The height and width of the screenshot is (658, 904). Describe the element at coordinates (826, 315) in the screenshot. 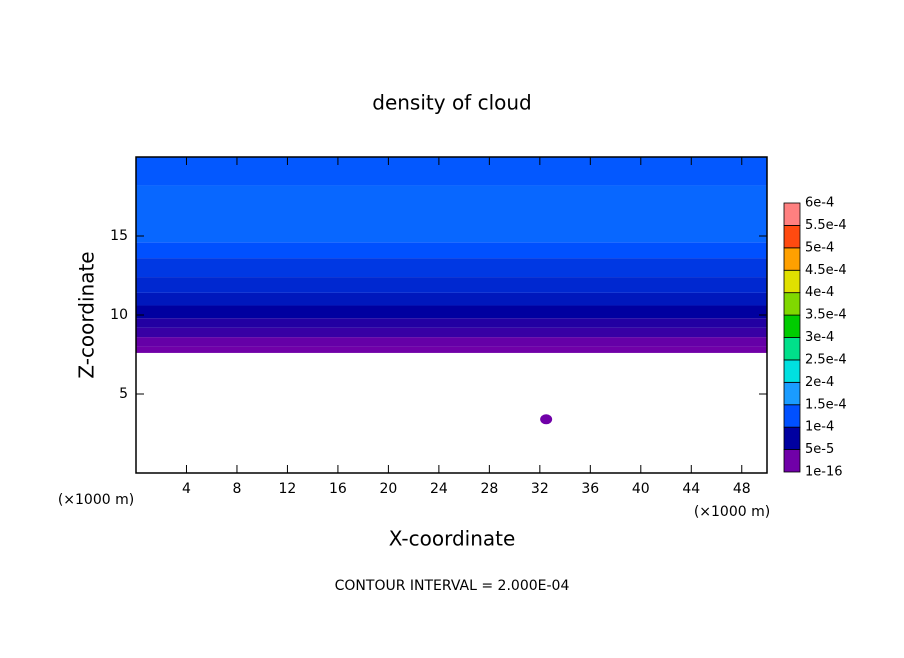

I see `colorbar-label: 3.5e-4` at that location.